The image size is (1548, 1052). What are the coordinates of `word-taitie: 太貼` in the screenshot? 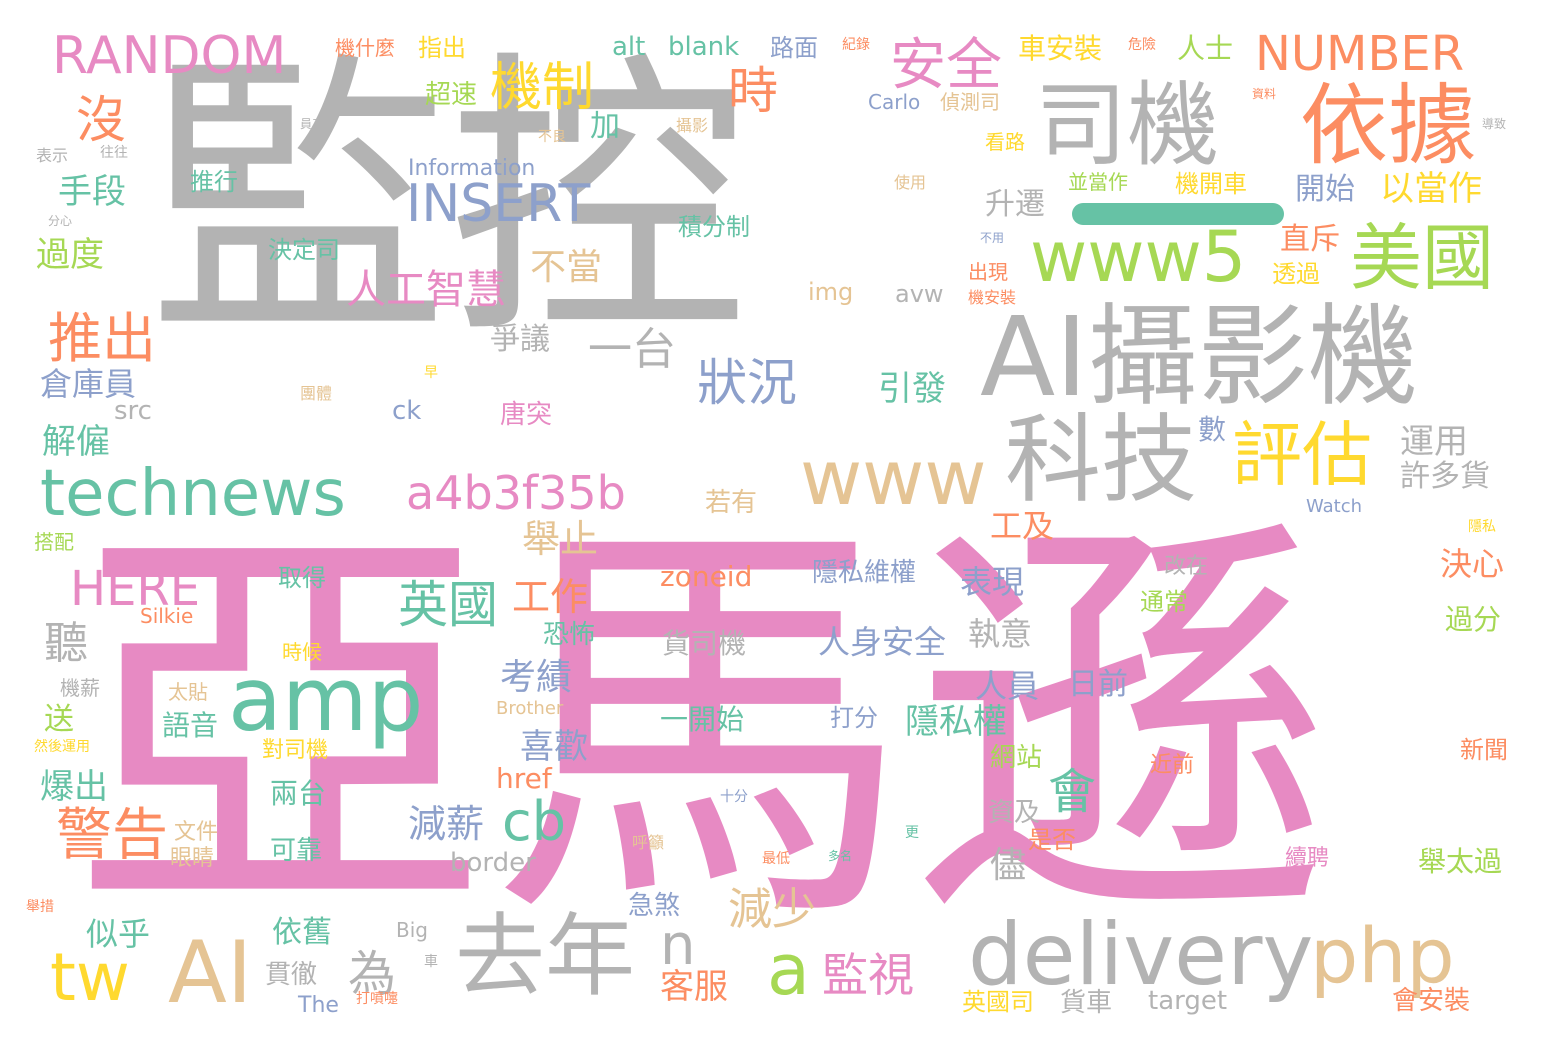 It's located at (188, 692).